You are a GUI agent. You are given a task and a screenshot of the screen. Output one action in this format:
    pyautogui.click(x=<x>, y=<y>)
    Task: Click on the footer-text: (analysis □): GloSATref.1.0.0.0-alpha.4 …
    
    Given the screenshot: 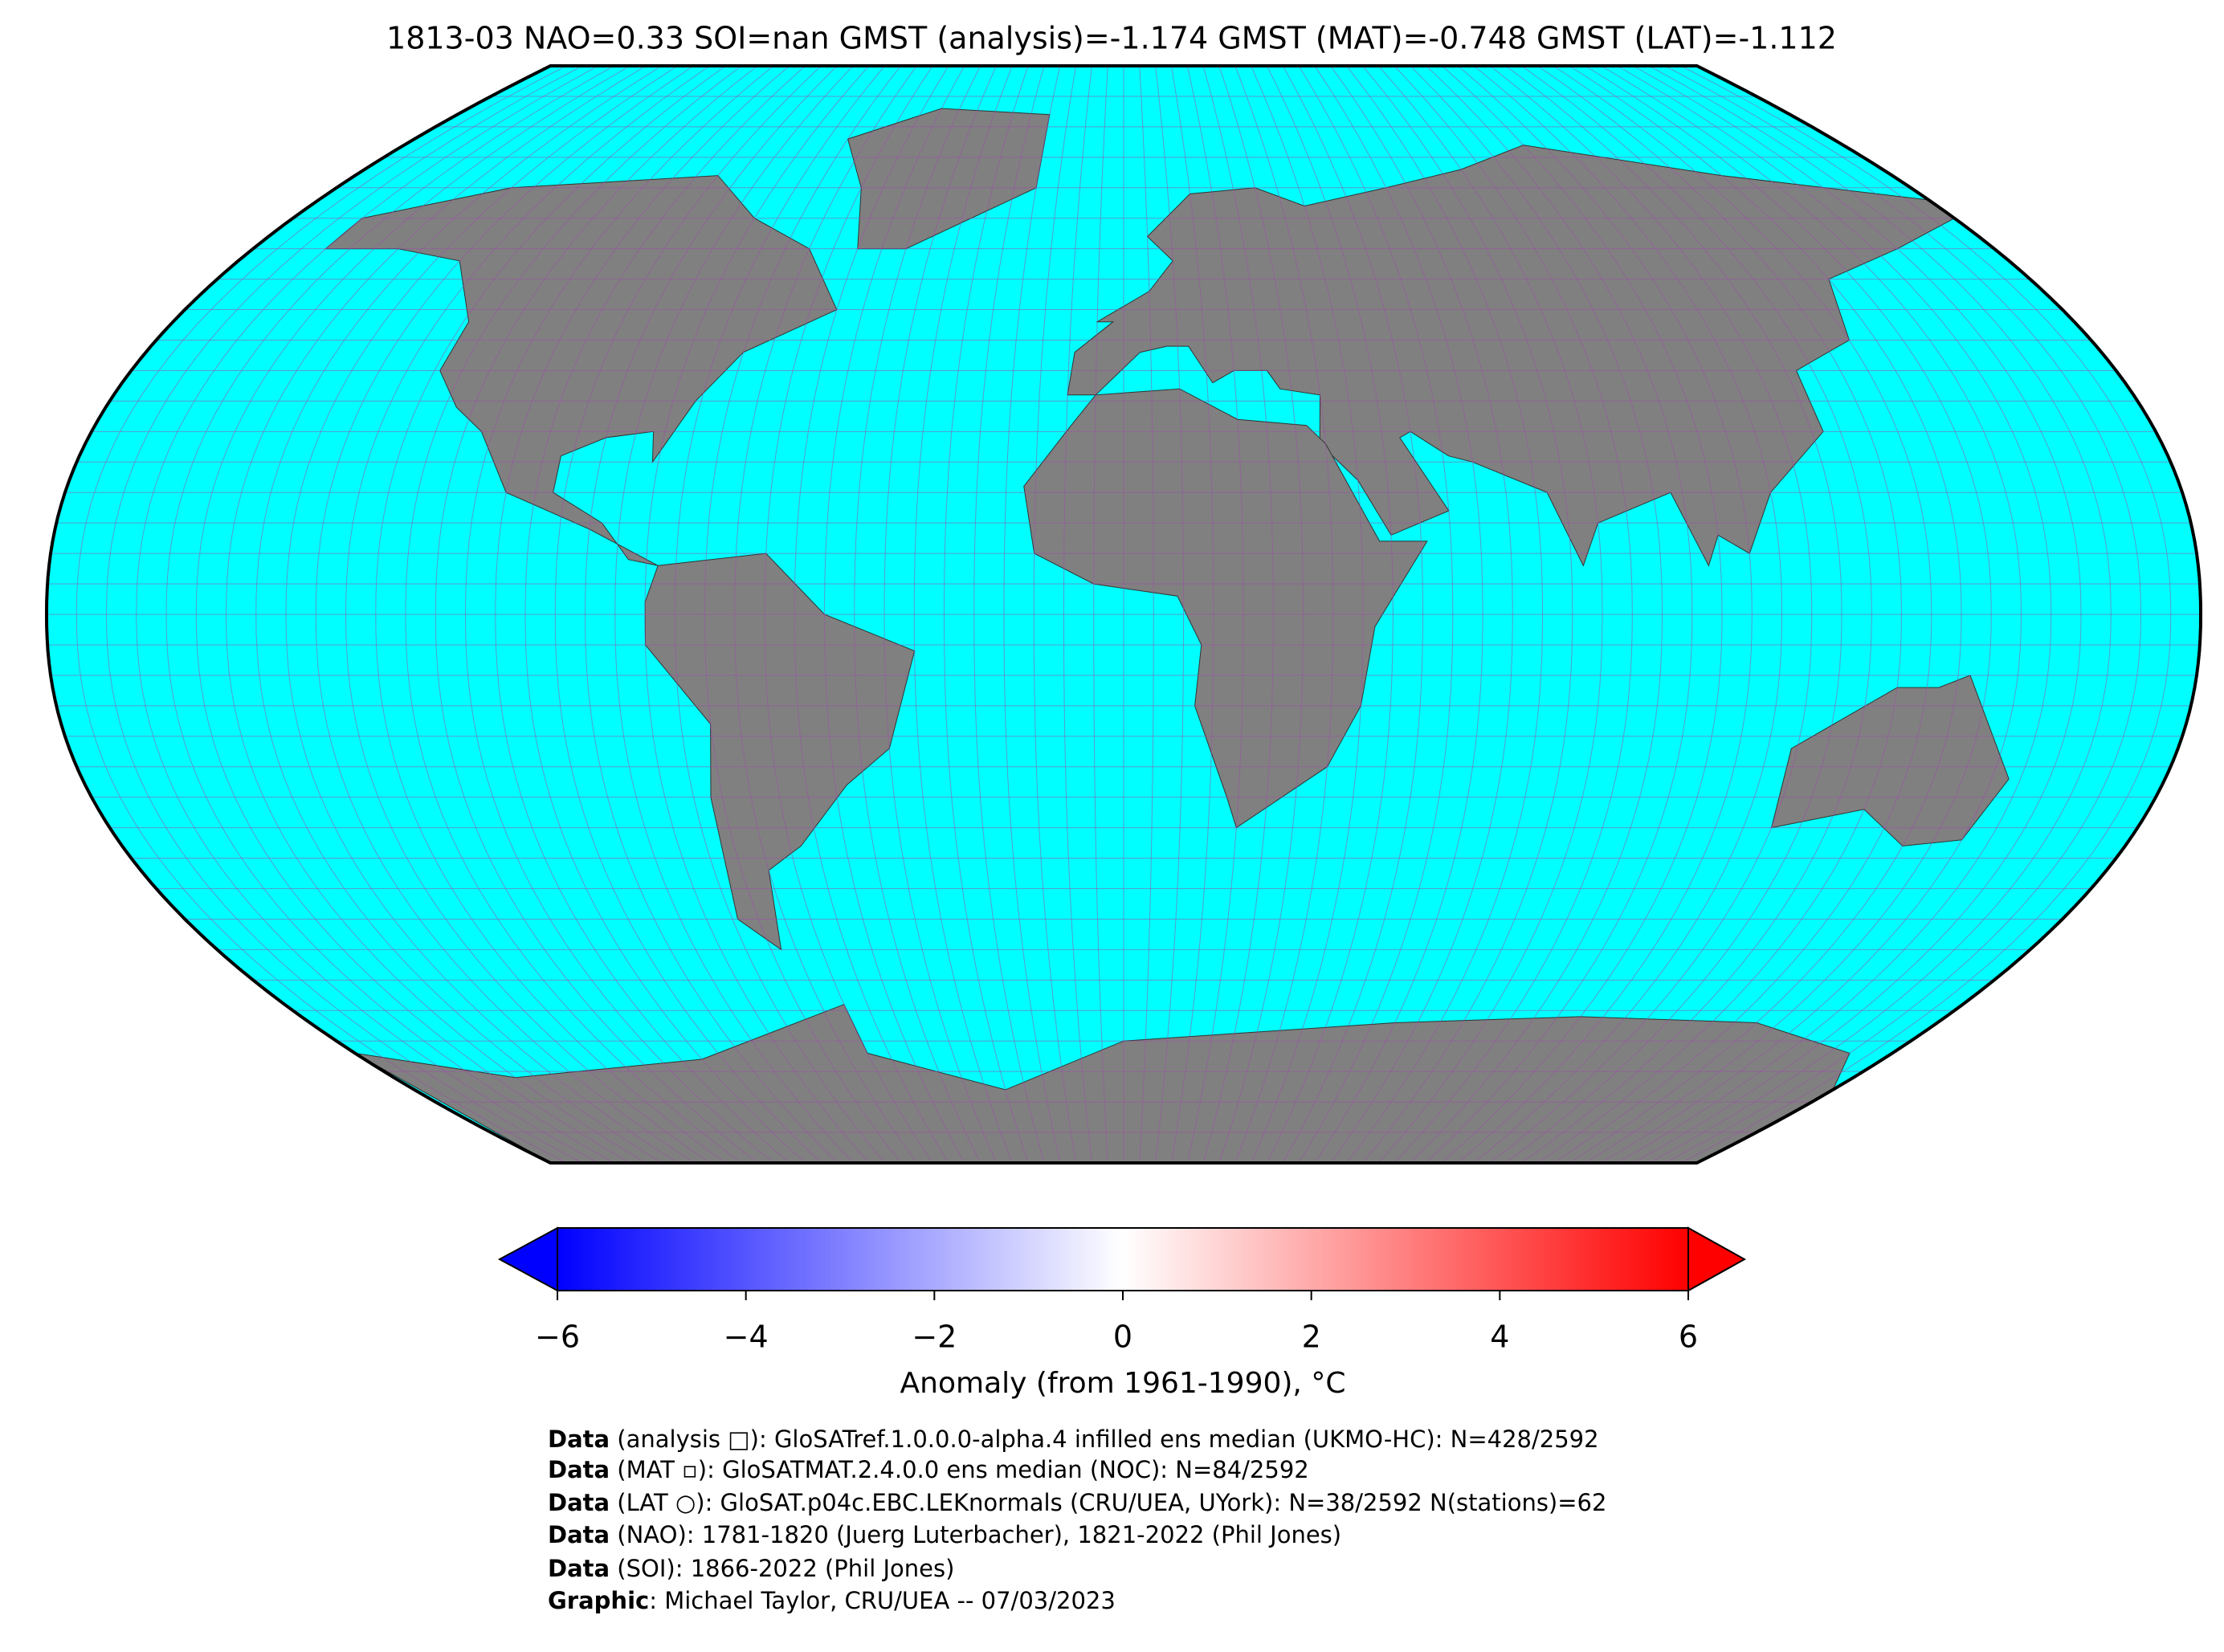 What is the action you would take?
    pyautogui.click(x=1104, y=1439)
    